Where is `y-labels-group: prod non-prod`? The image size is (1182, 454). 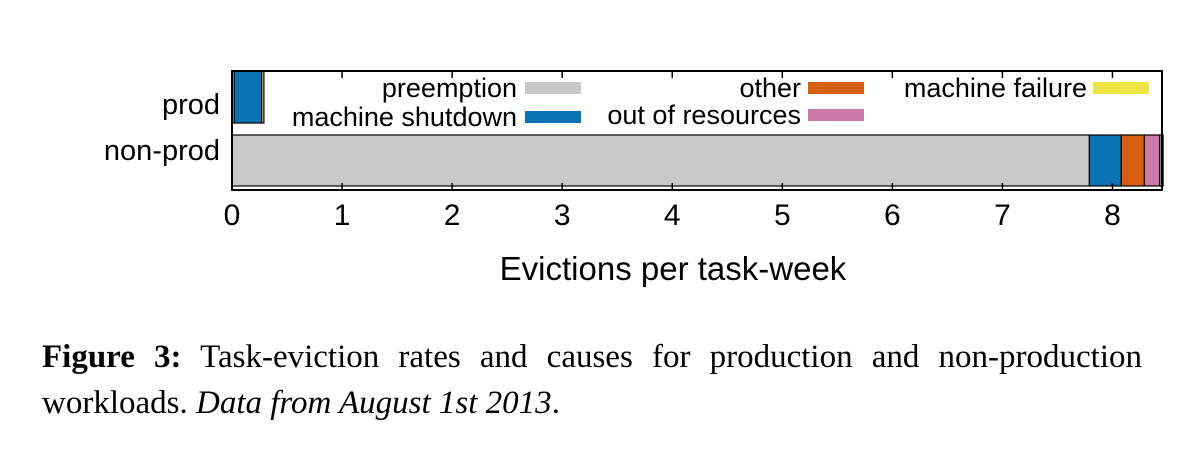 y-labels-group: prod non-prod is located at coordinates (162, 128).